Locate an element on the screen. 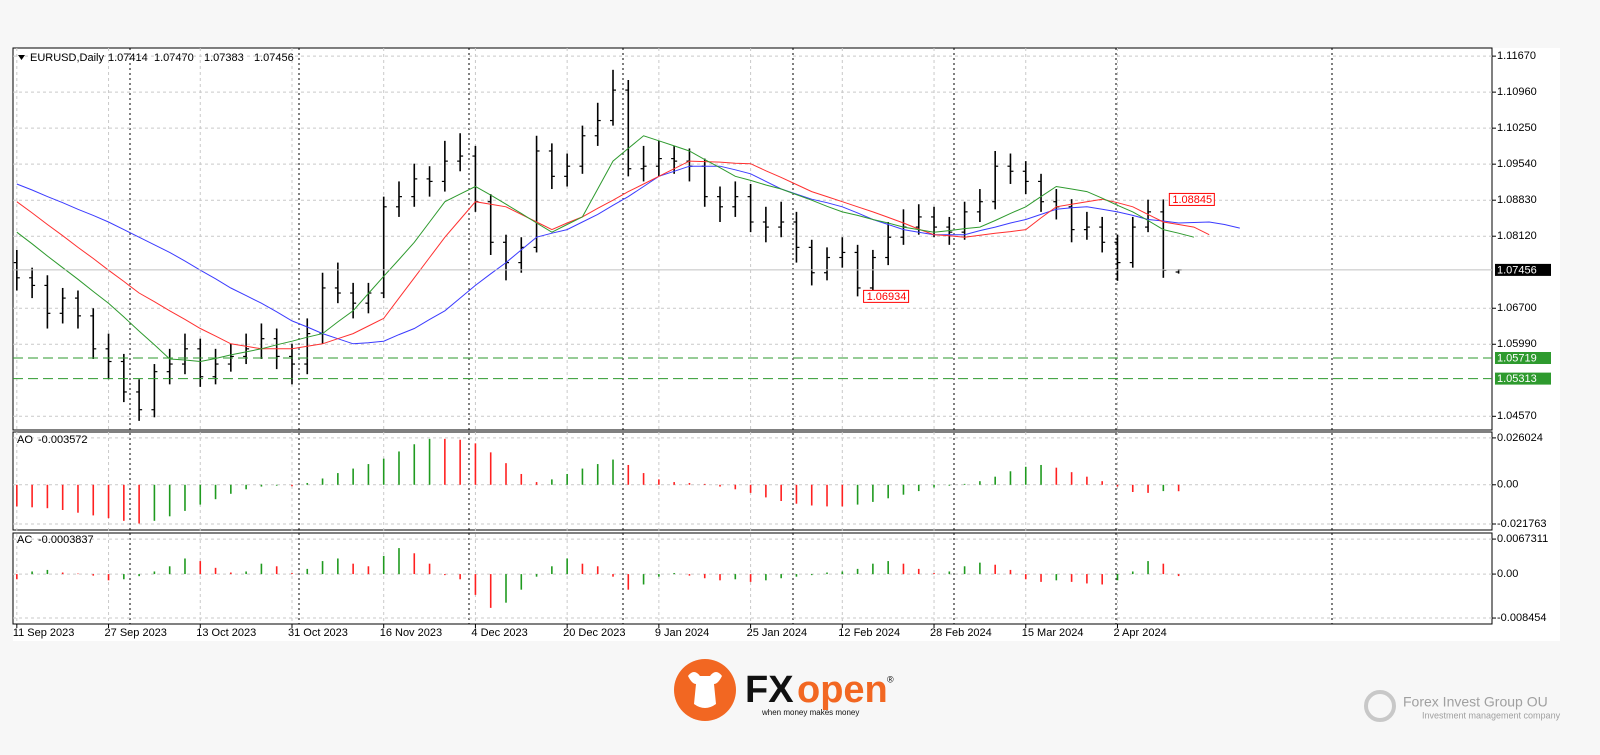 Image resolution: width=1600 pixels, height=755 pixels. x-tick-label: 31 Oct 2023 is located at coordinates (318, 633).